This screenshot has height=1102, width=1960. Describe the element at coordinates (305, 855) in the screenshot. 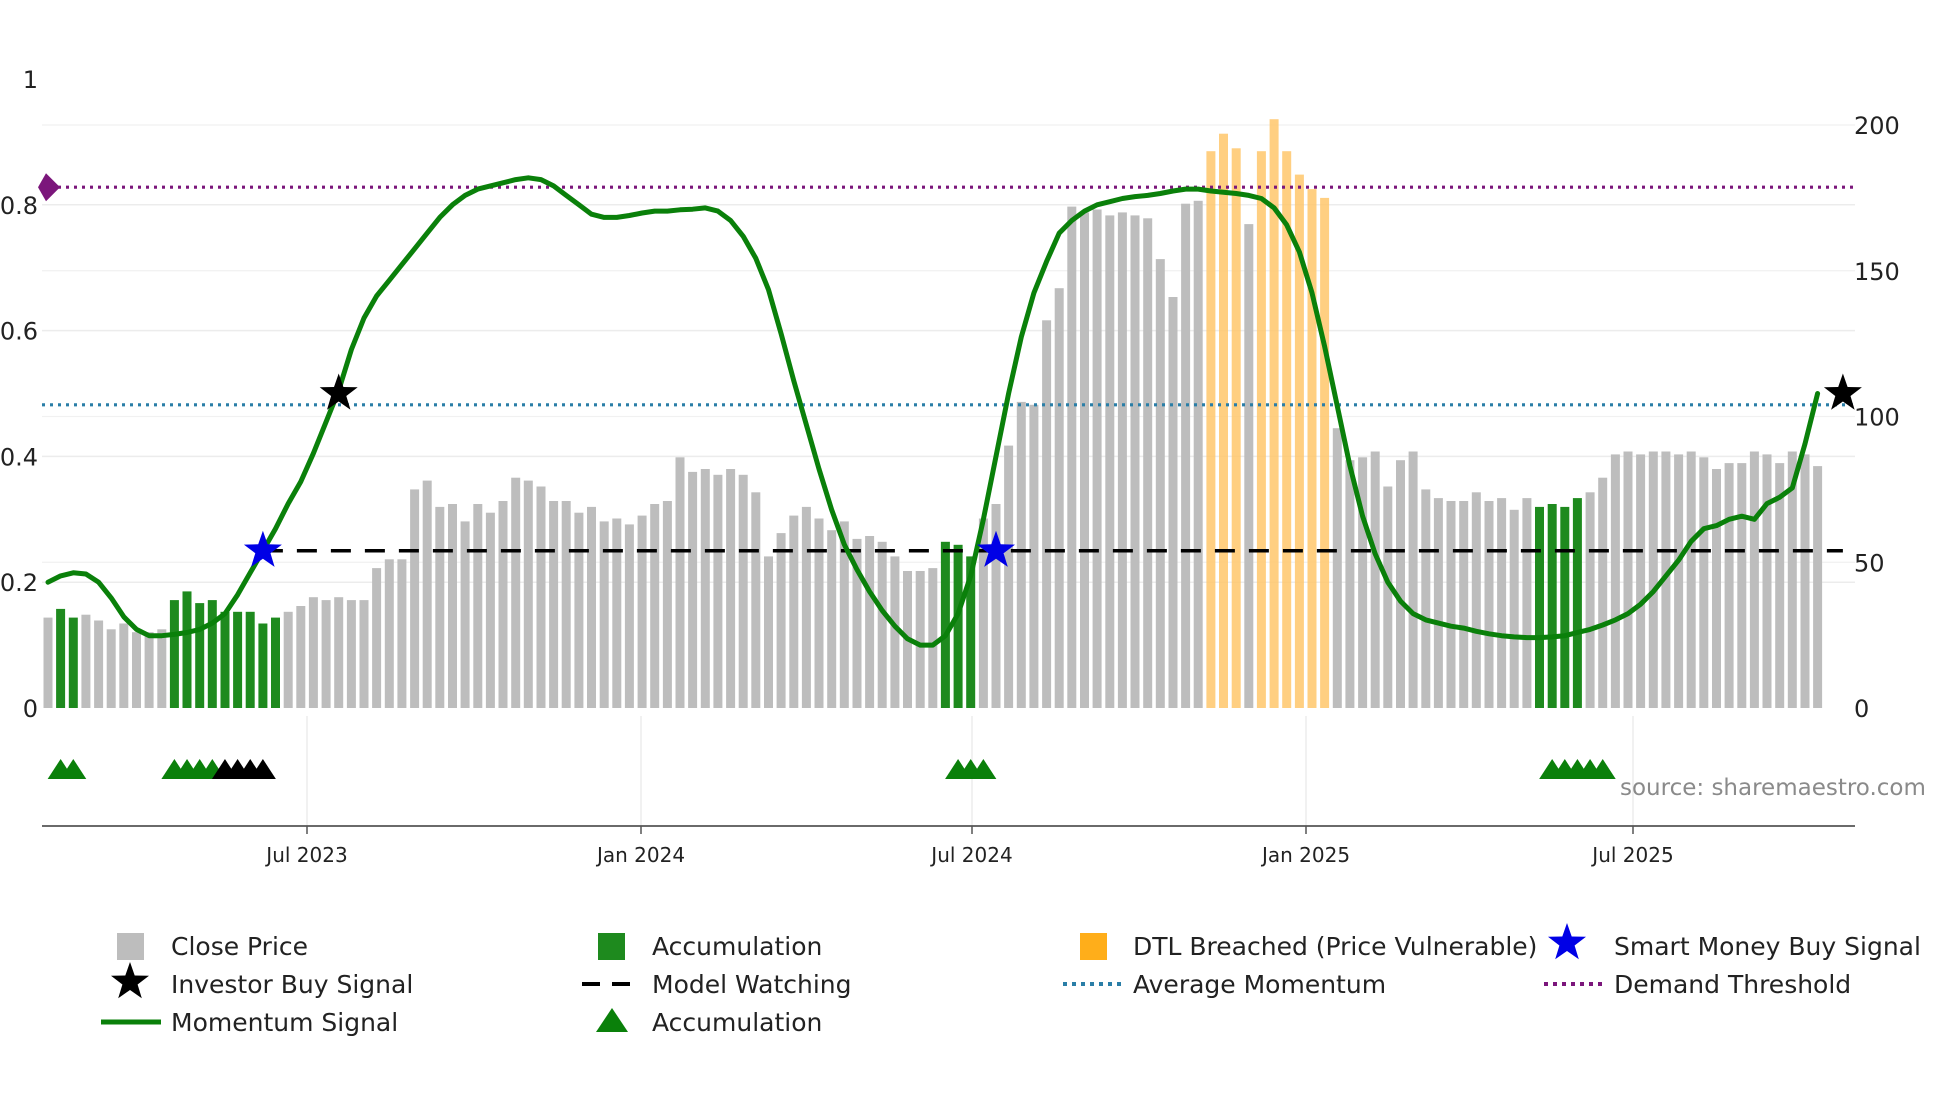

I see `x-axis-tick-label: Jul 2023` at that location.